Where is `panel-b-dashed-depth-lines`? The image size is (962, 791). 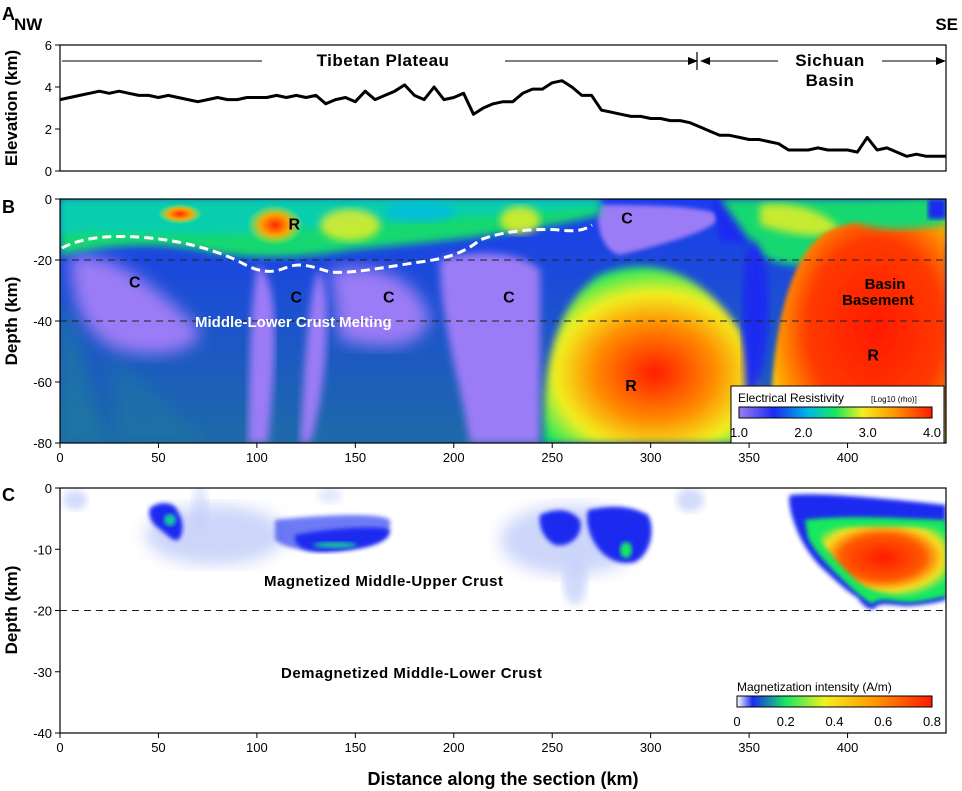 panel-b-dashed-depth-lines is located at coordinates (503, 290).